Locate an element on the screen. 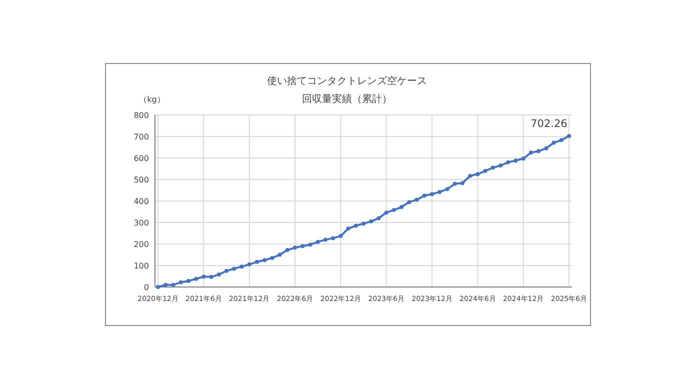 The image size is (690, 388). y-tick-label: 100 is located at coordinates (141, 266).